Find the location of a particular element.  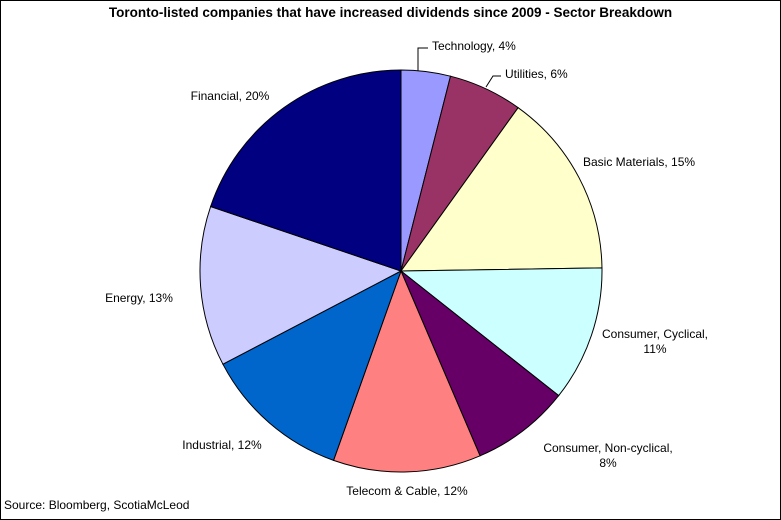

slice-label: Basic Materials, 15% is located at coordinates (639, 162).